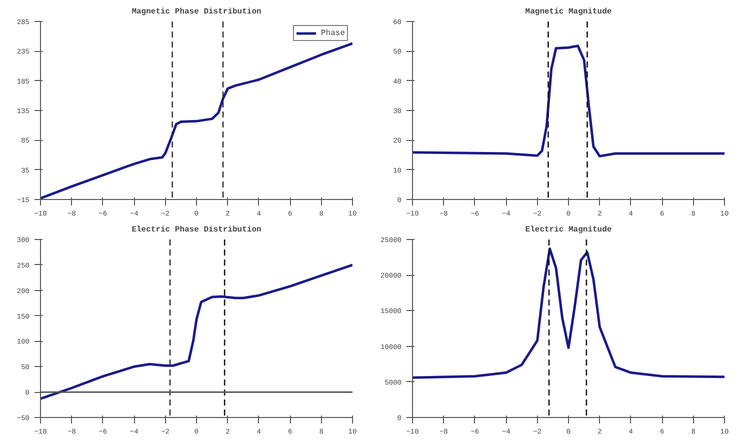  What do you see at coordinates (197, 230) in the screenshot?
I see `chart-title: Electric Phase Distribution` at bounding box center [197, 230].